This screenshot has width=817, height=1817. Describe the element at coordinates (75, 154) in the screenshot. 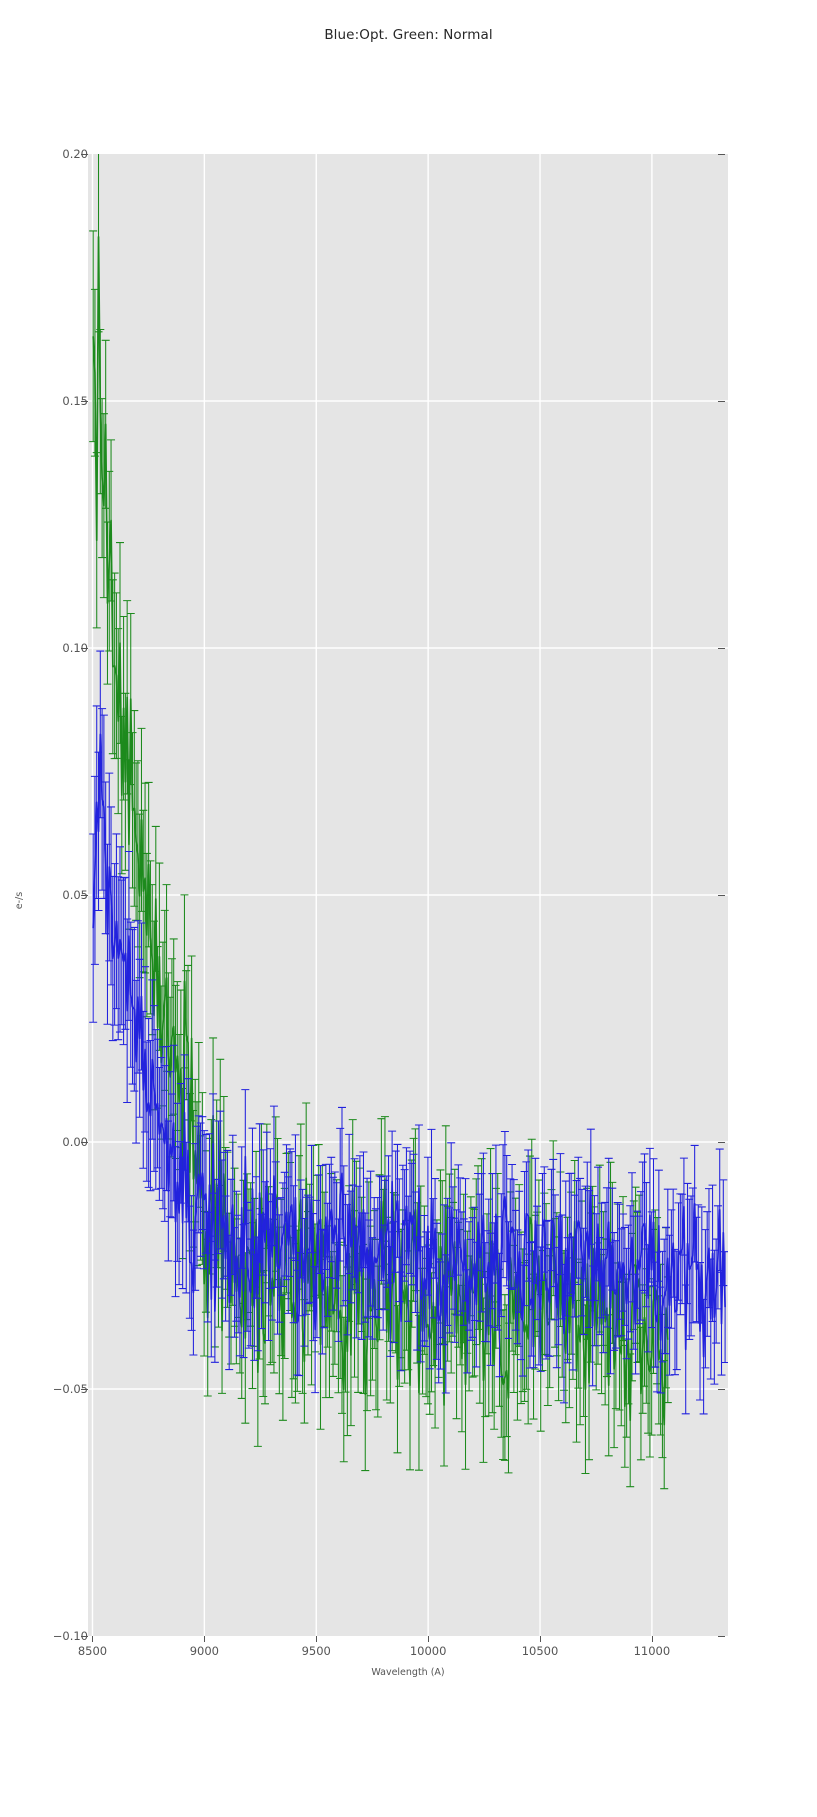

I see `y-tick-label: 0.20` at that location.